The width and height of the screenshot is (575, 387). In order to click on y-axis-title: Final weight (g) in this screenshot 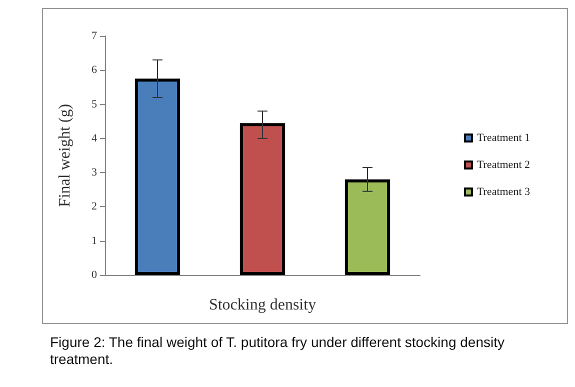, I will do `click(65, 156)`.